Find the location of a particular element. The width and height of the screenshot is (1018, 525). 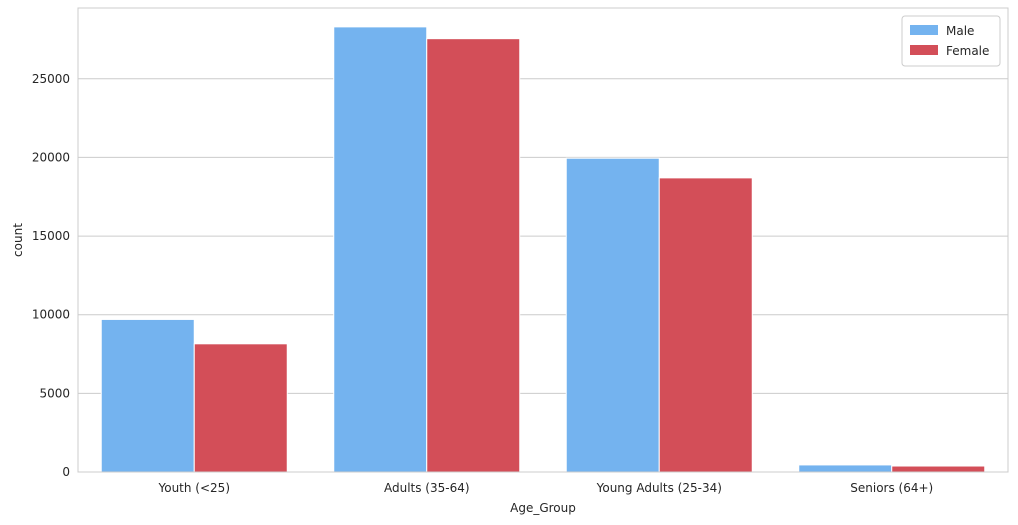

legend: Male Female is located at coordinates (951, 41).